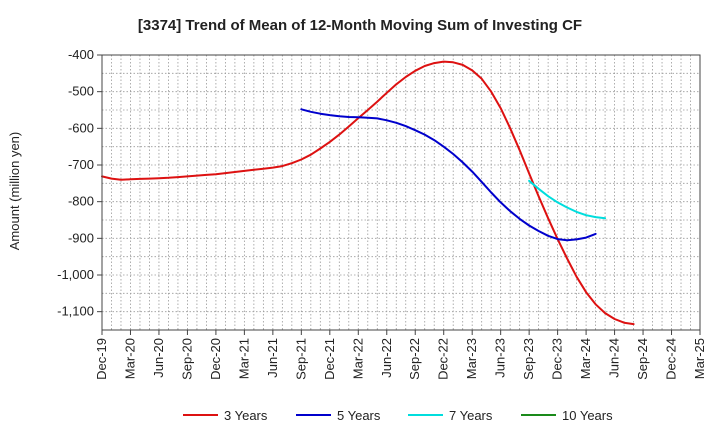  Describe the element at coordinates (471, 415) in the screenshot. I see `legend-label: 7 Years` at that location.